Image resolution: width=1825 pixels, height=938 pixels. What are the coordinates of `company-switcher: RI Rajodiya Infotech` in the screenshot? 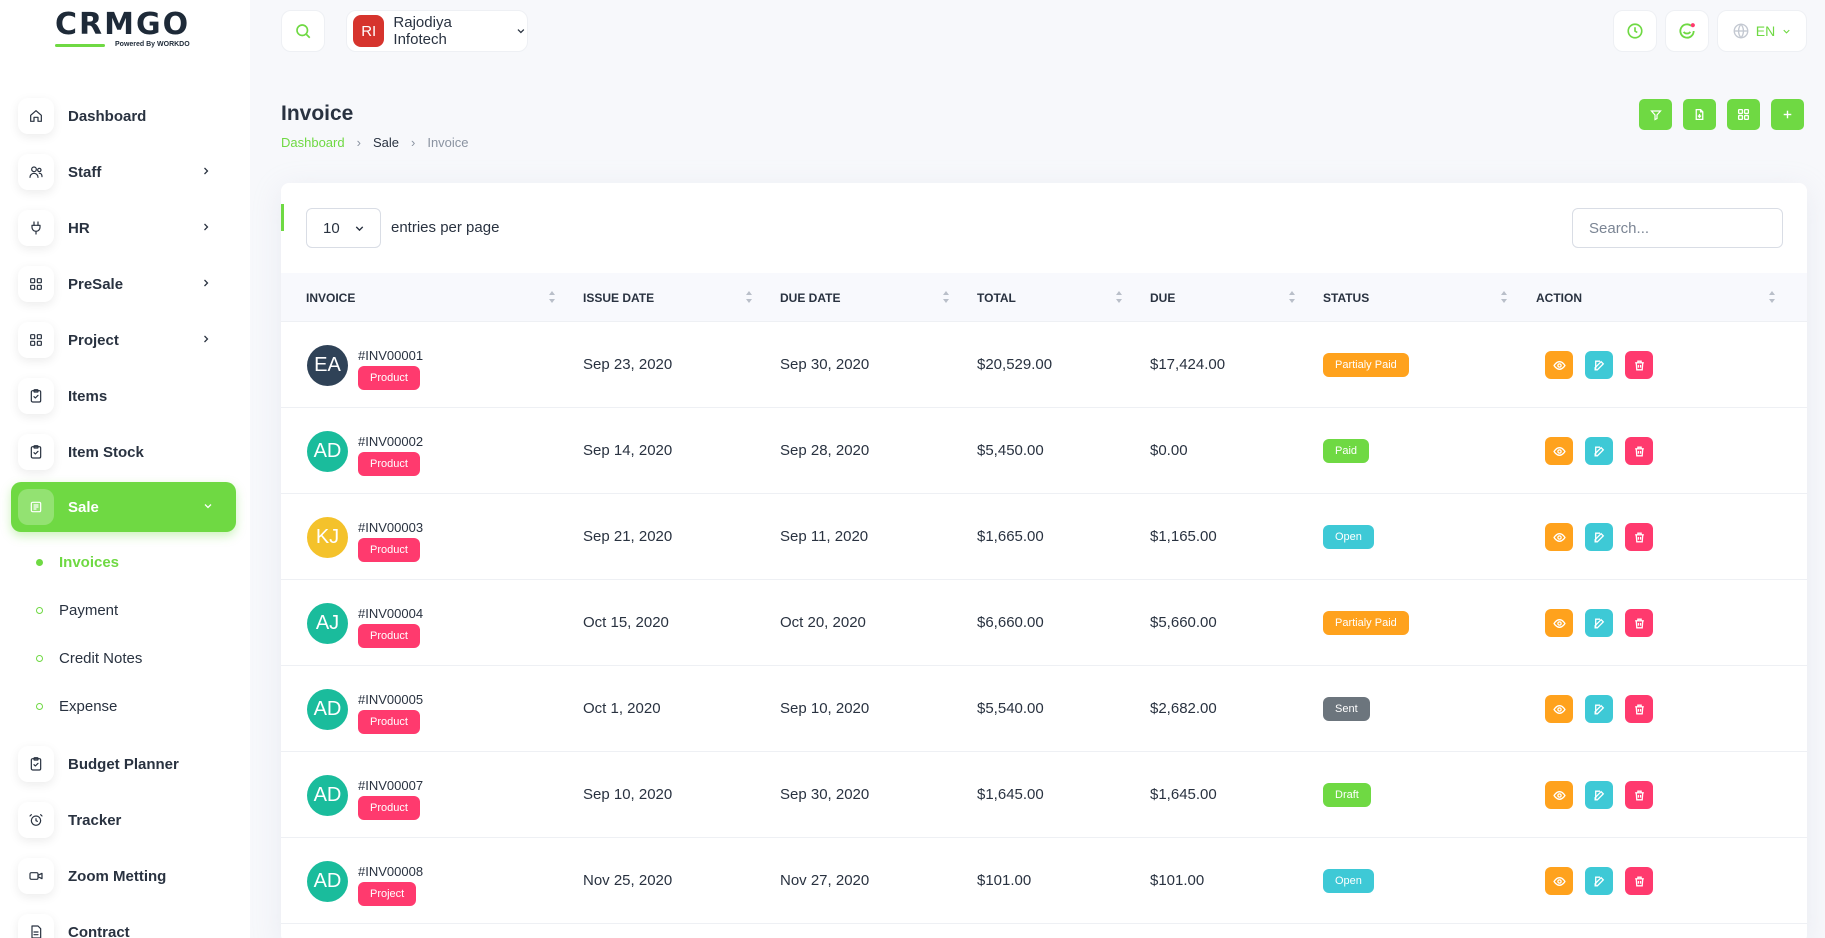 It's located at (437, 31).